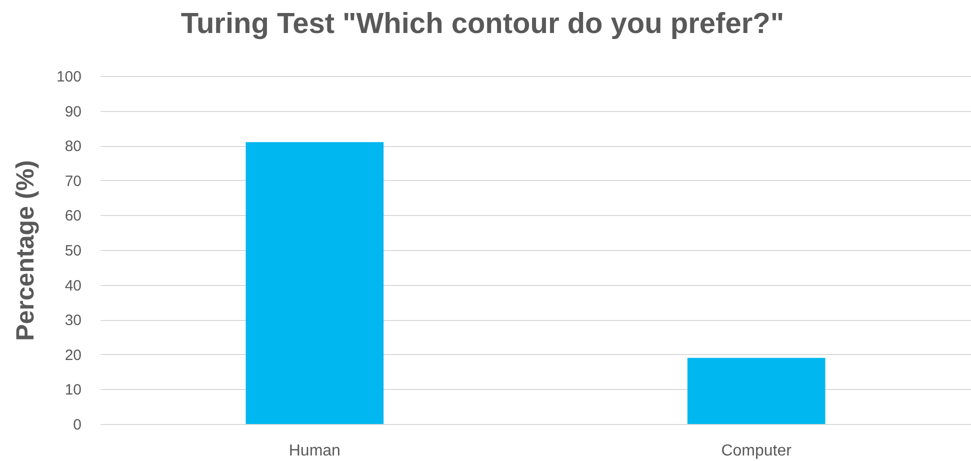  Describe the element at coordinates (73, 390) in the screenshot. I see `y-tick-label: 10` at that location.